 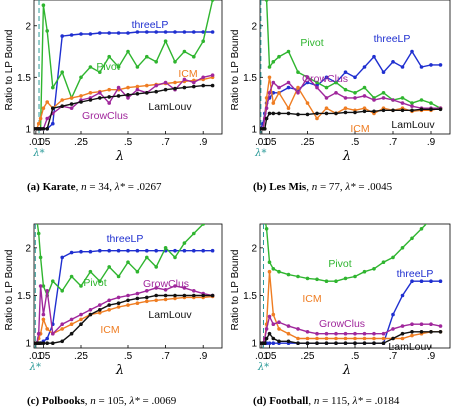 I want to click on panel-a-caption: (a) Karate, n = 34, λ* = .0267, so click(x=94, y=187).